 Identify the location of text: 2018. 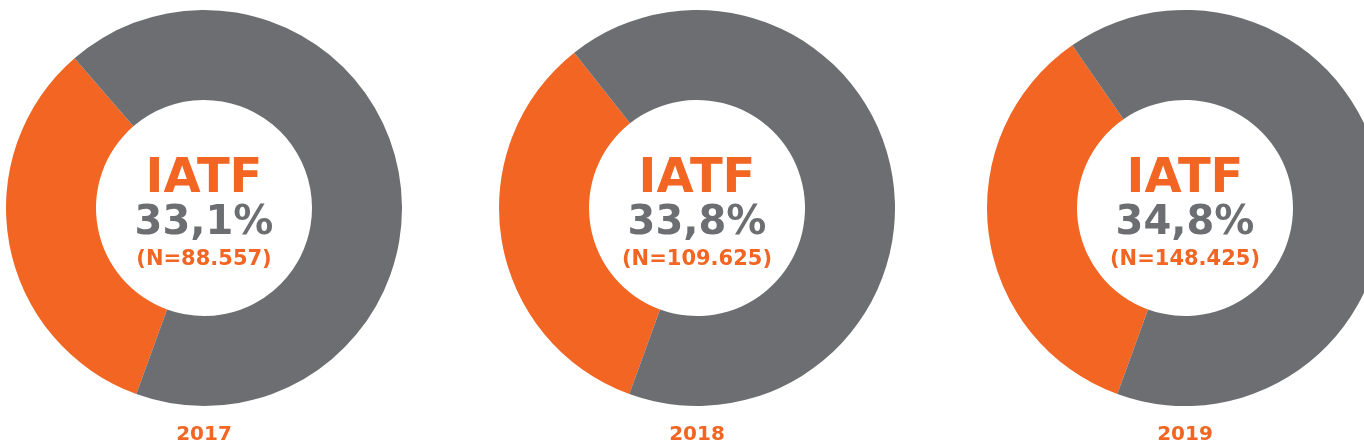
(697, 433).